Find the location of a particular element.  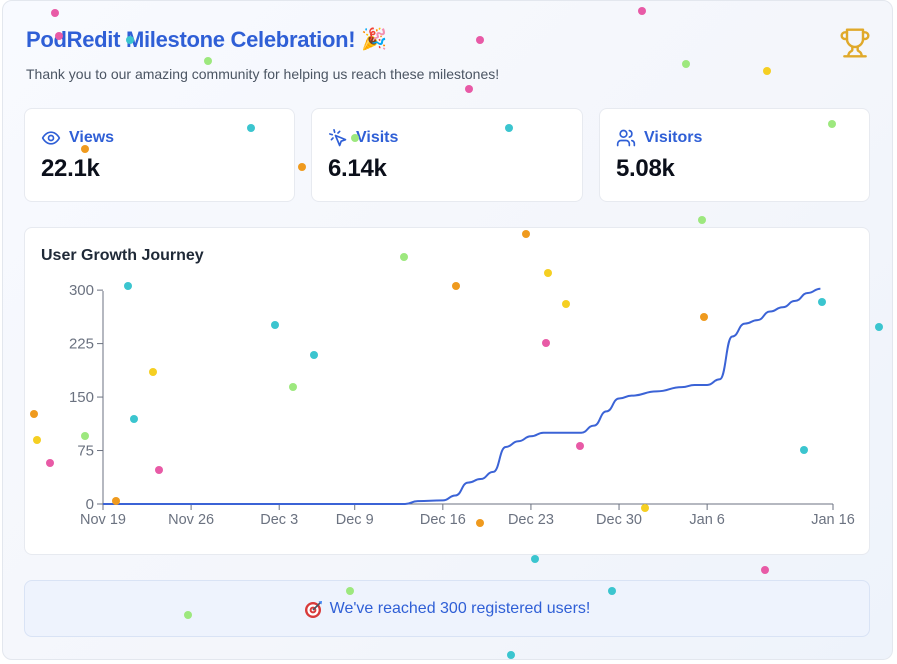

chart-title: User Growth Journey is located at coordinates (122, 255).